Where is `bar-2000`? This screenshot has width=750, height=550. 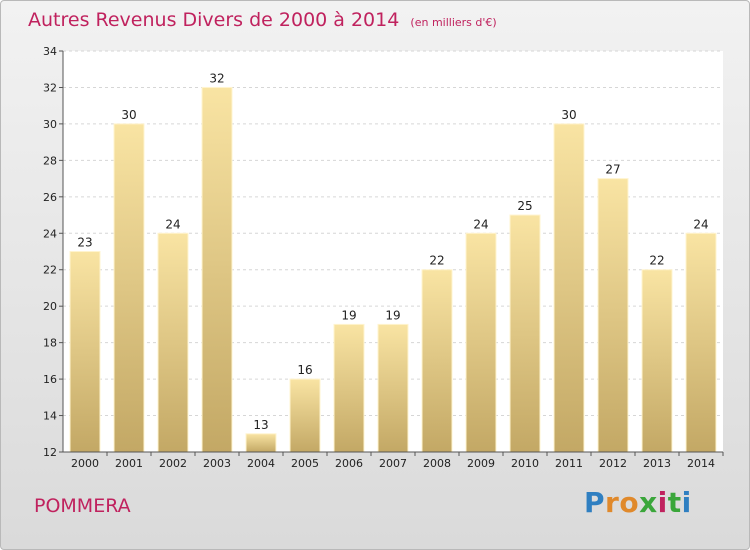
bar-2000 is located at coordinates (85, 352).